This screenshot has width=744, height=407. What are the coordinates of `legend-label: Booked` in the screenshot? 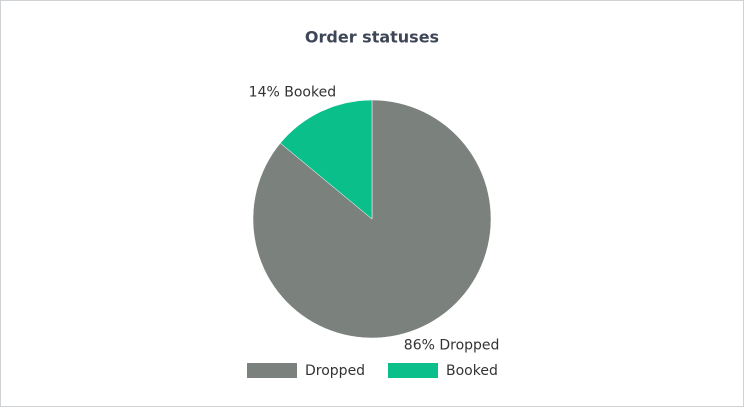 It's located at (472, 371).